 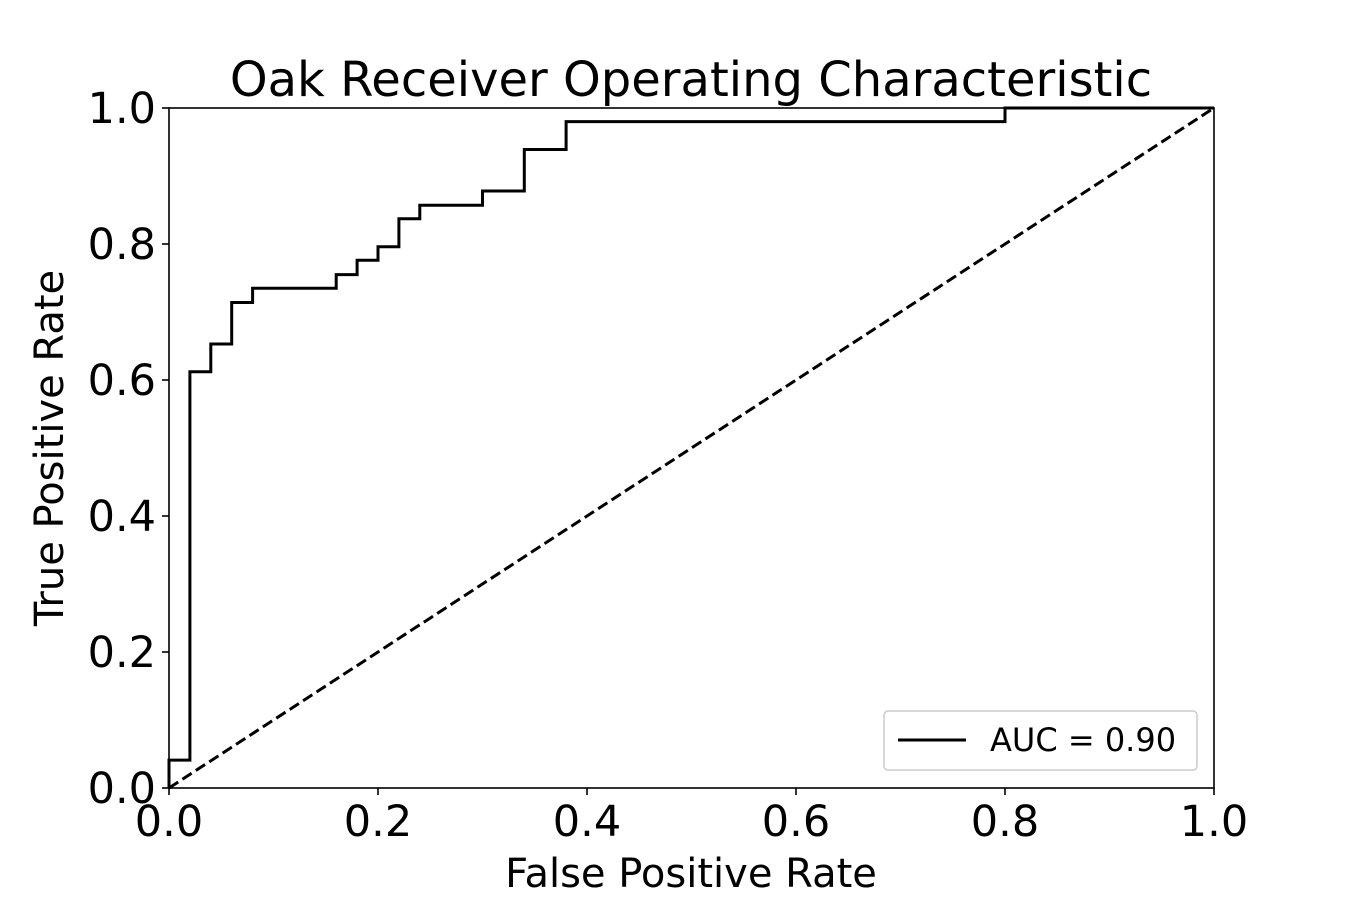 What do you see at coordinates (1214, 822) in the screenshot?
I see `x-tick-label: 1.0` at bounding box center [1214, 822].